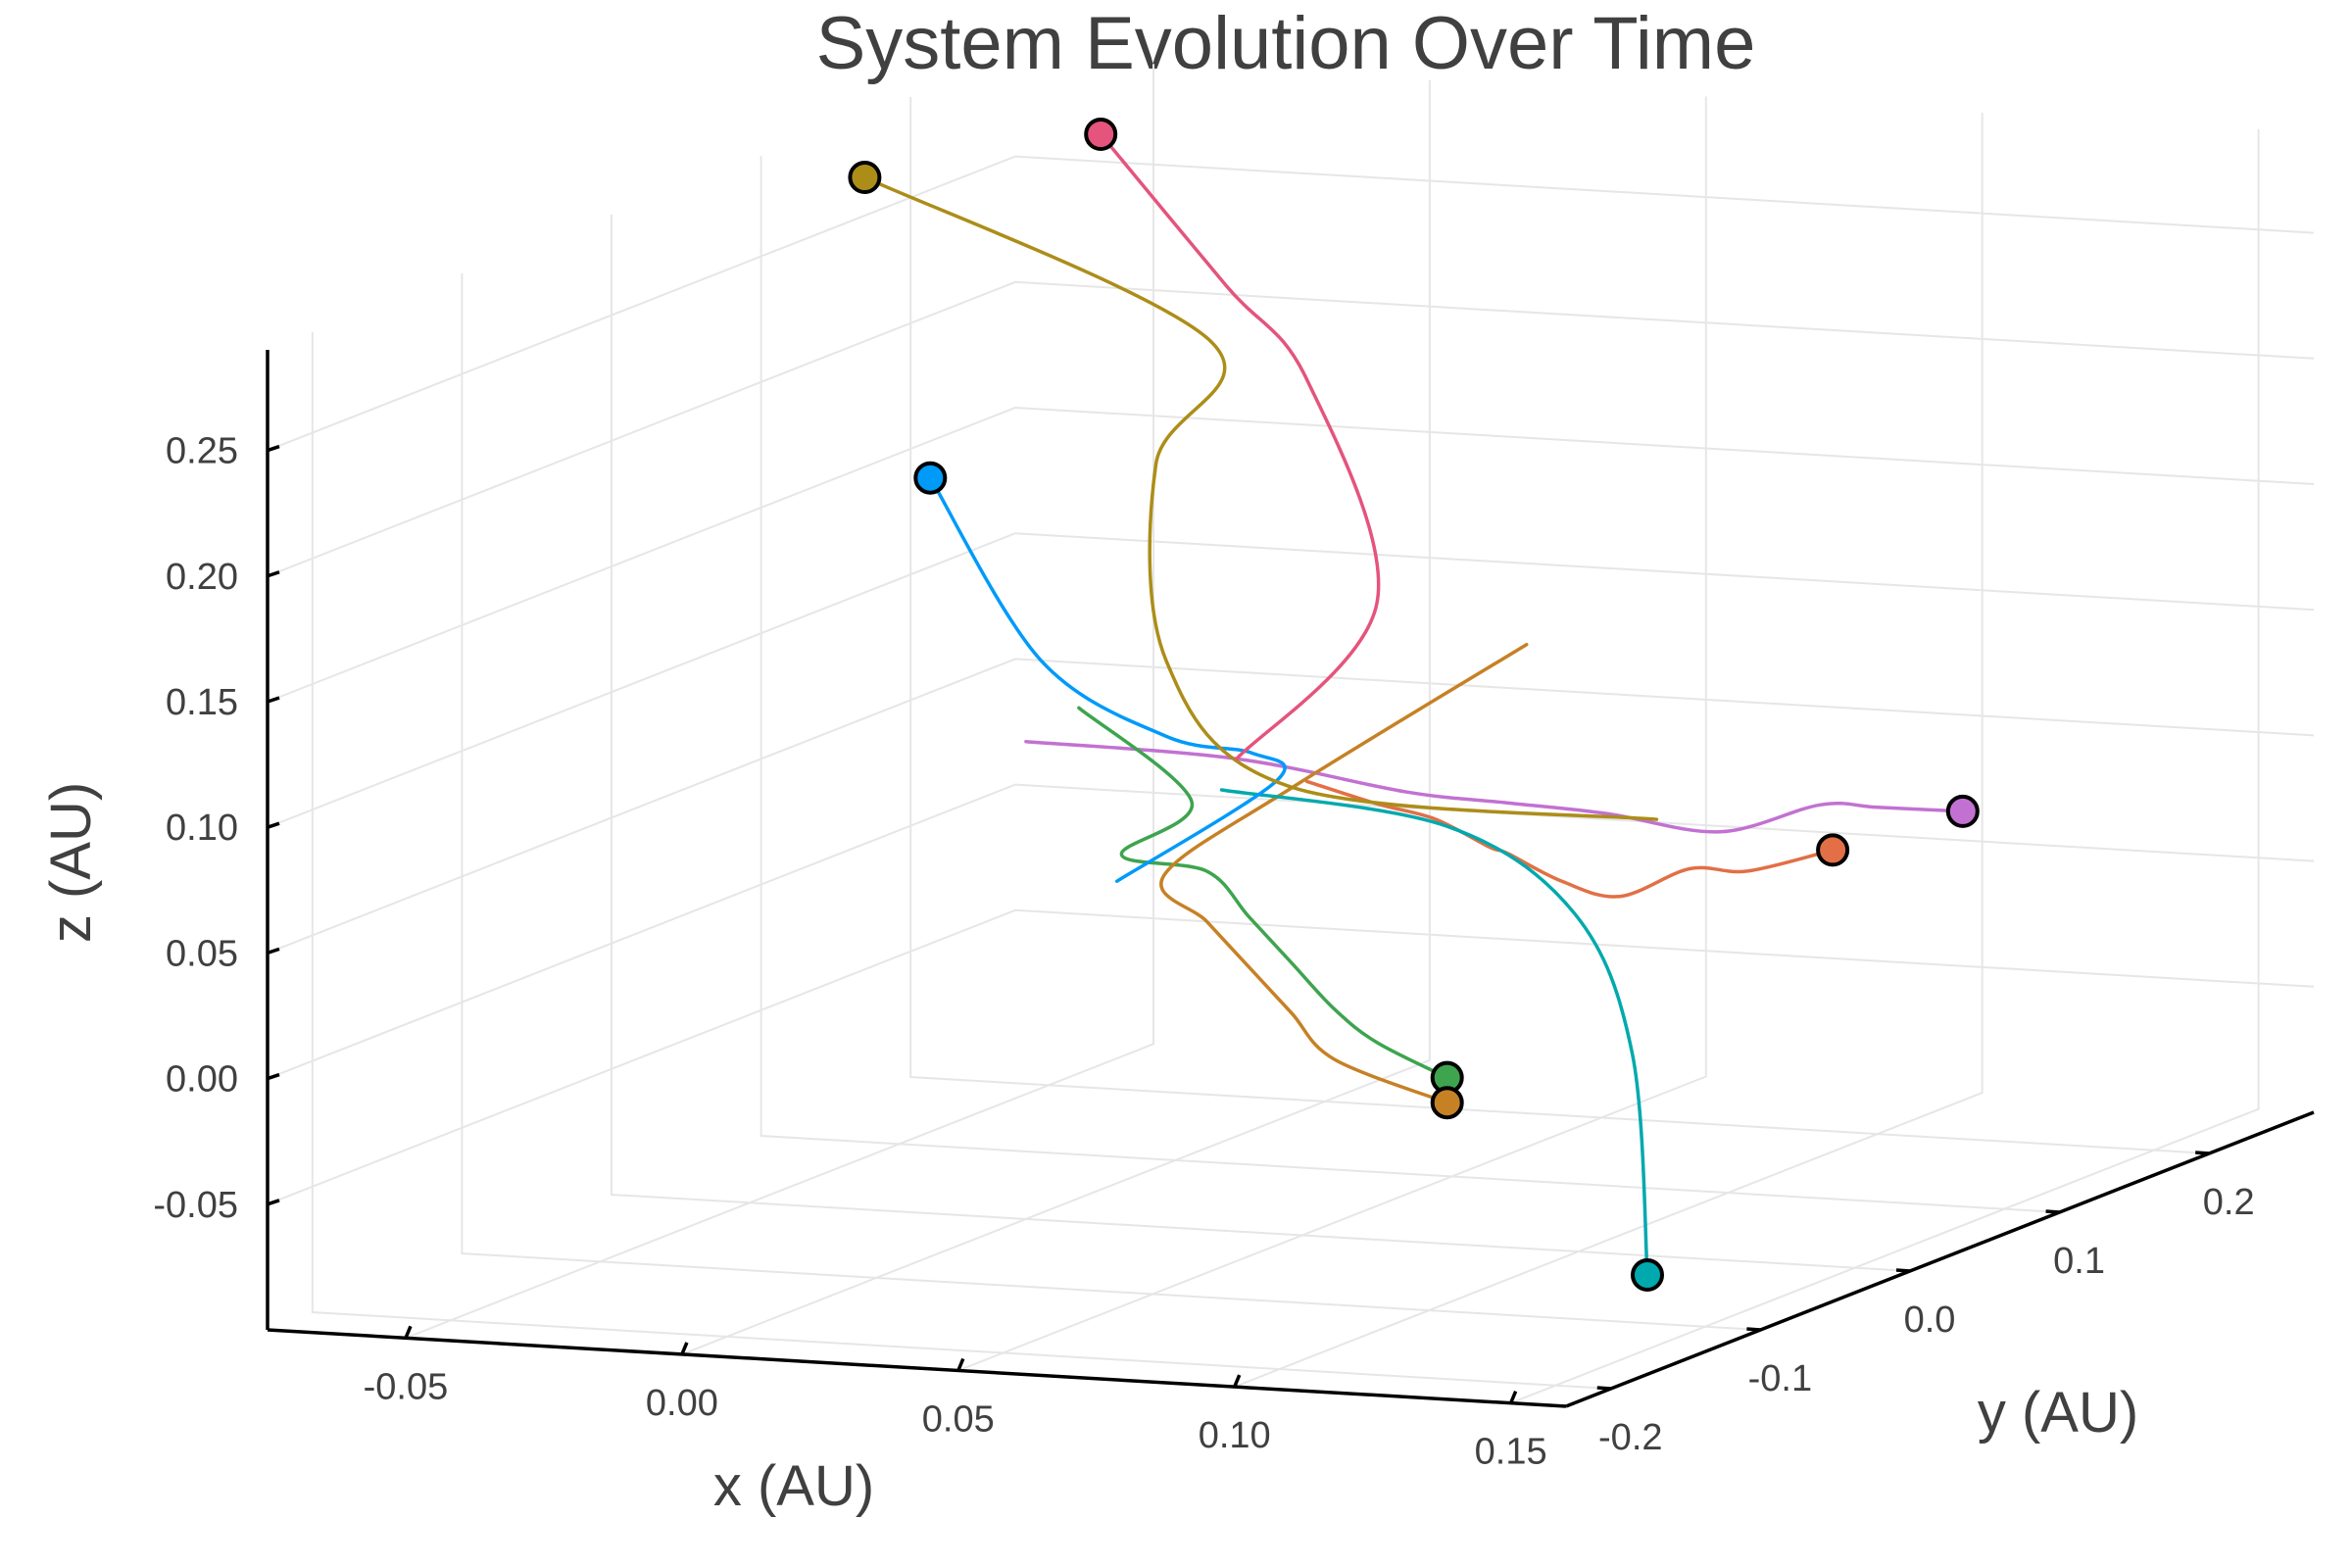  What do you see at coordinates (202, 702) in the screenshot?
I see `z-tick-label-4: 0.15` at bounding box center [202, 702].